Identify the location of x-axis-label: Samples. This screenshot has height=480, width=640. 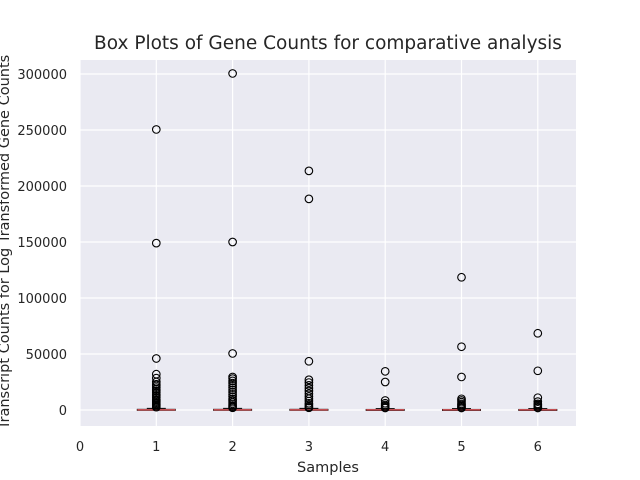
(328, 468).